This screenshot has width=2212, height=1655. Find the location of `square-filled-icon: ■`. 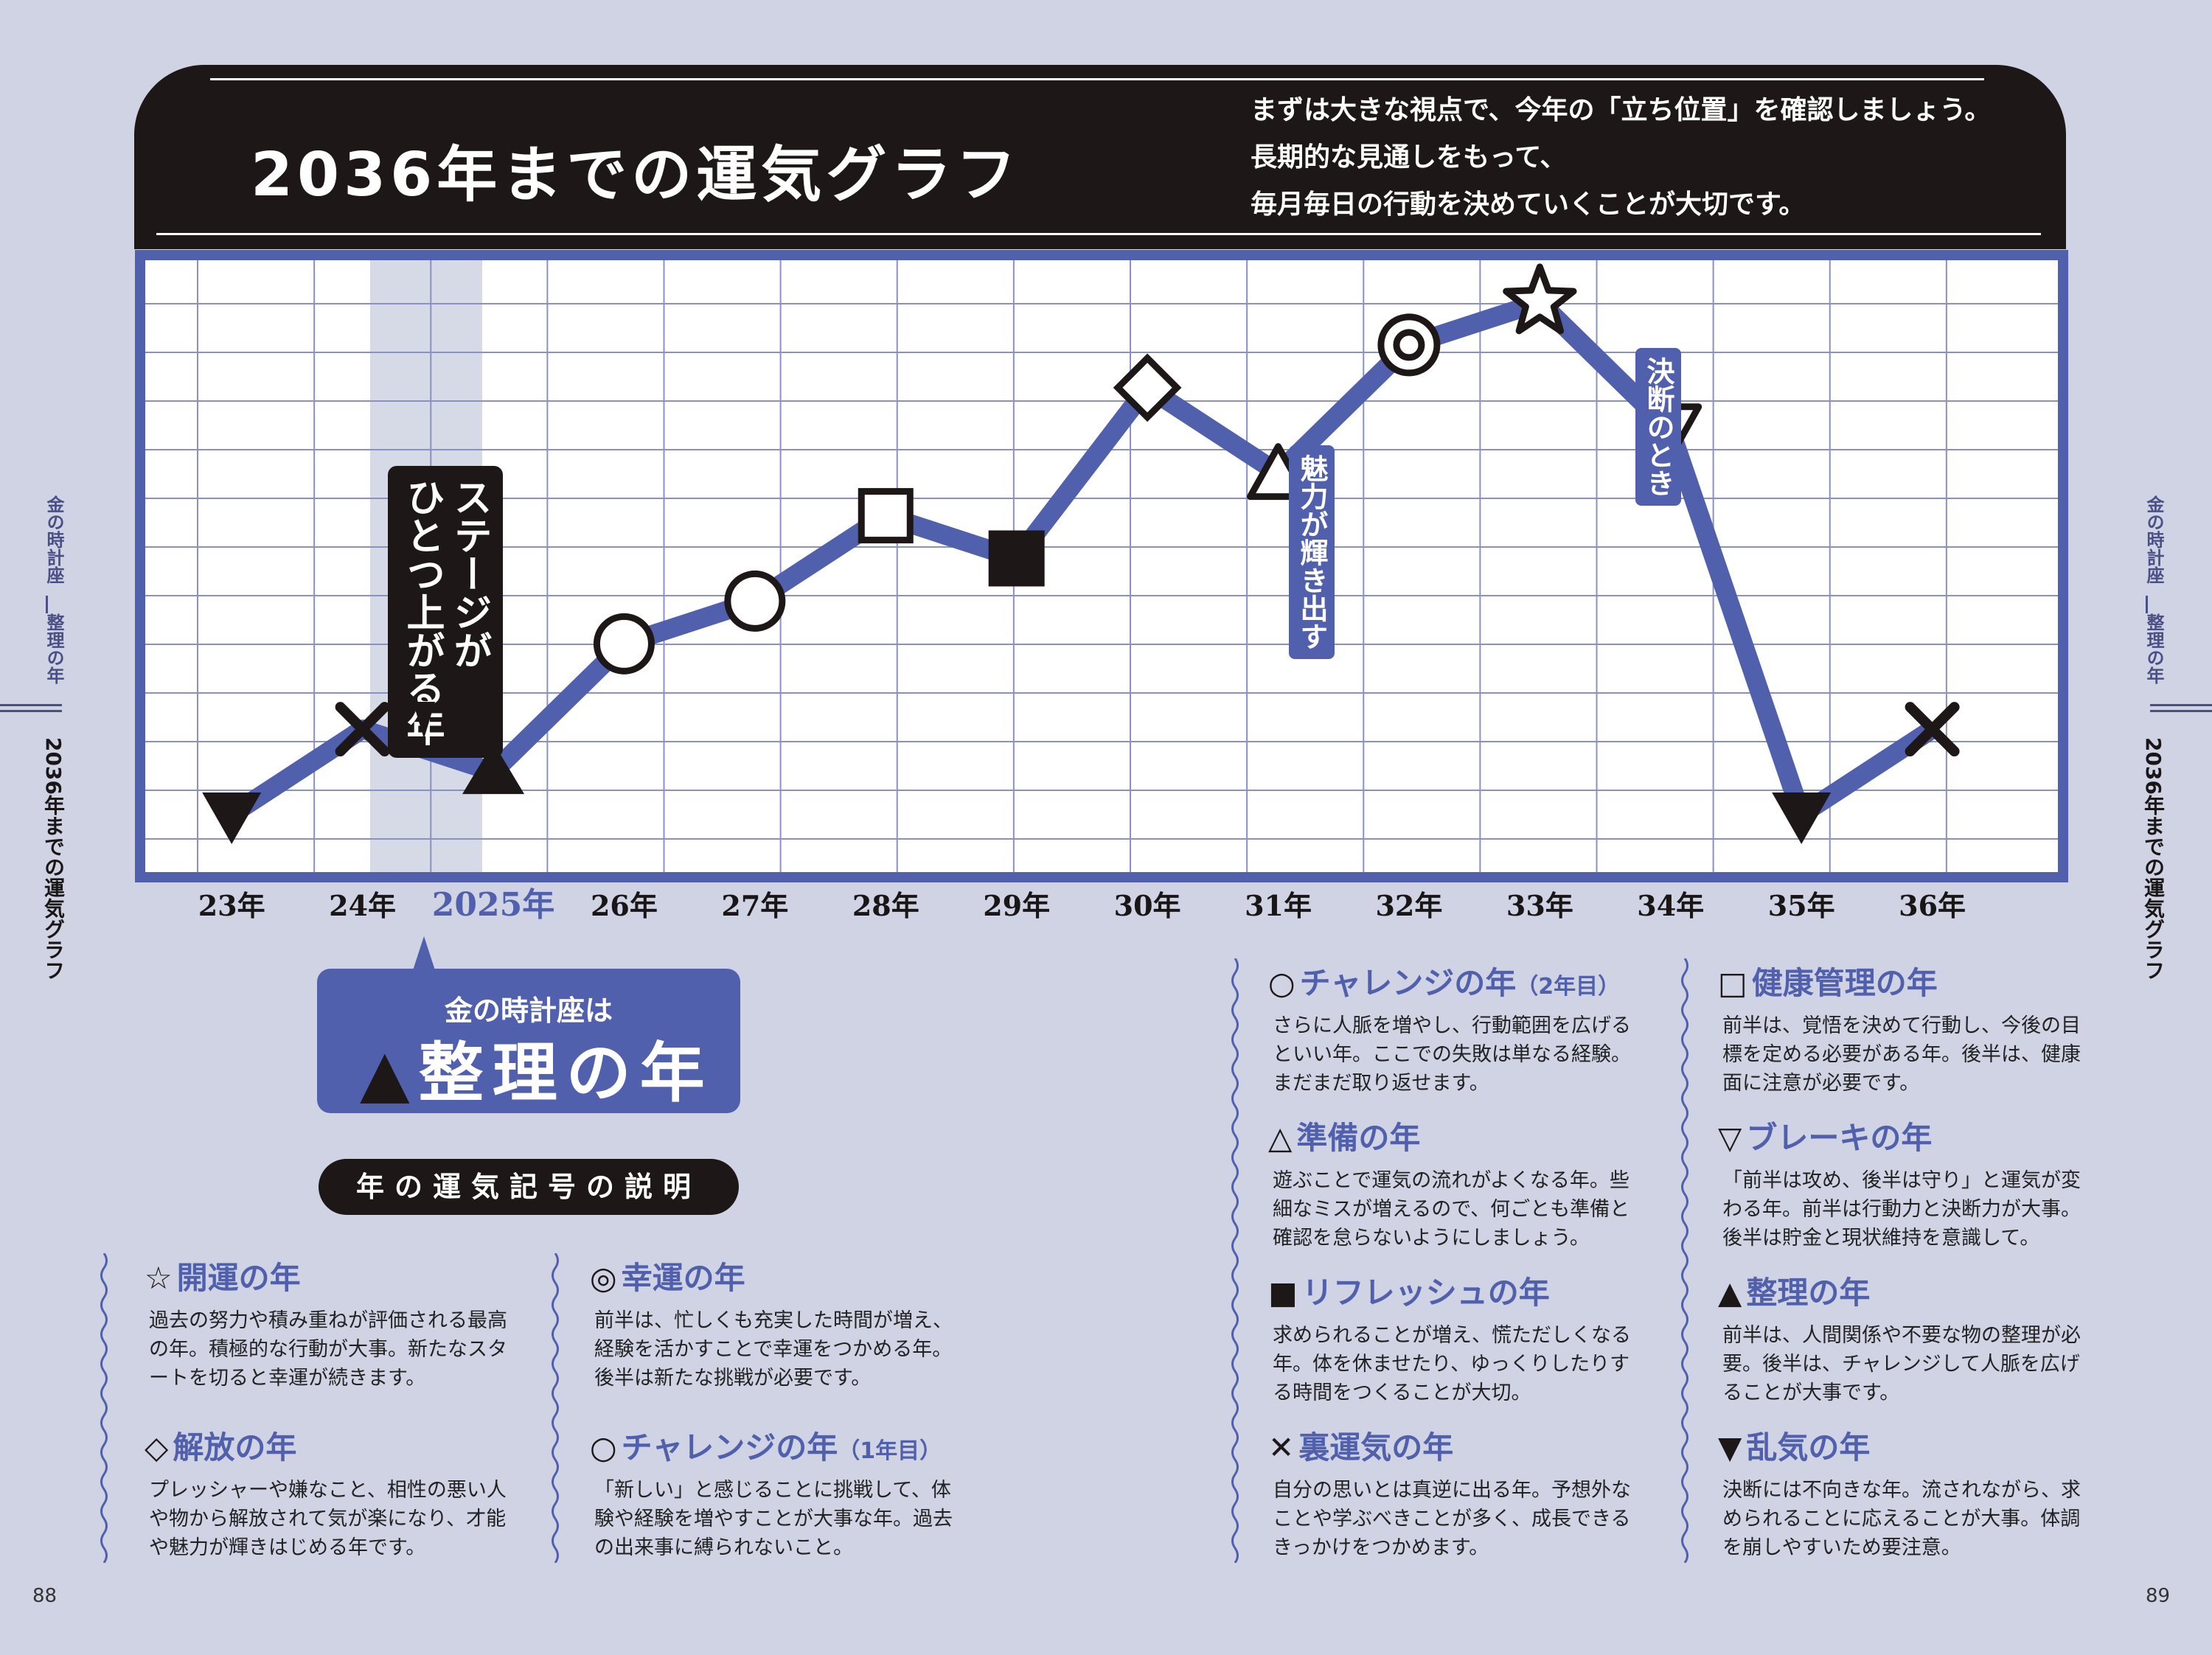

square-filled-icon: ■ is located at coordinates (1283, 1293).